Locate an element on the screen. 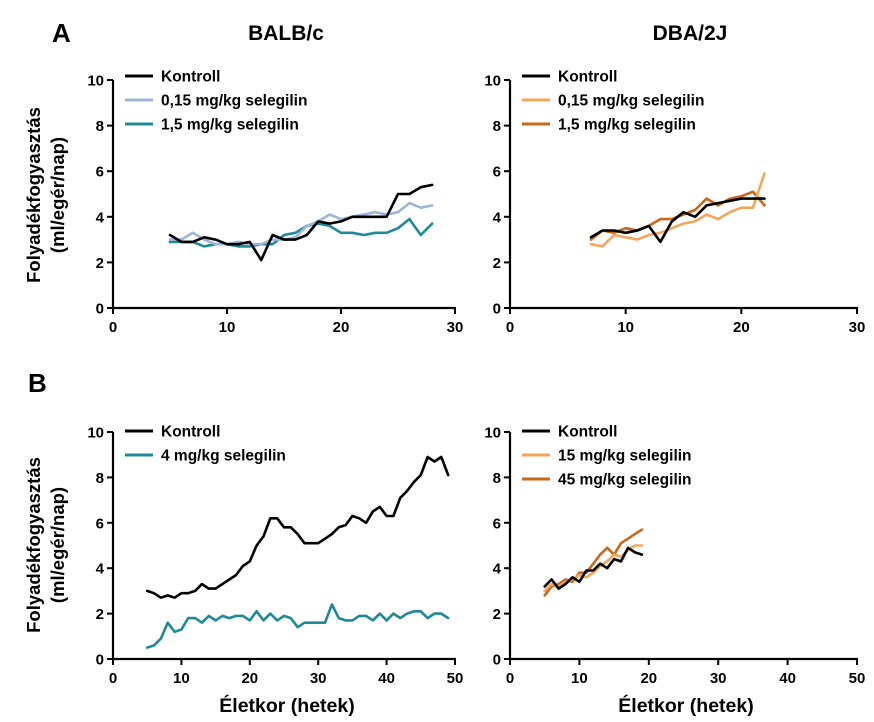  strain-title-dba2j: DBA/2J is located at coordinates (690, 33).